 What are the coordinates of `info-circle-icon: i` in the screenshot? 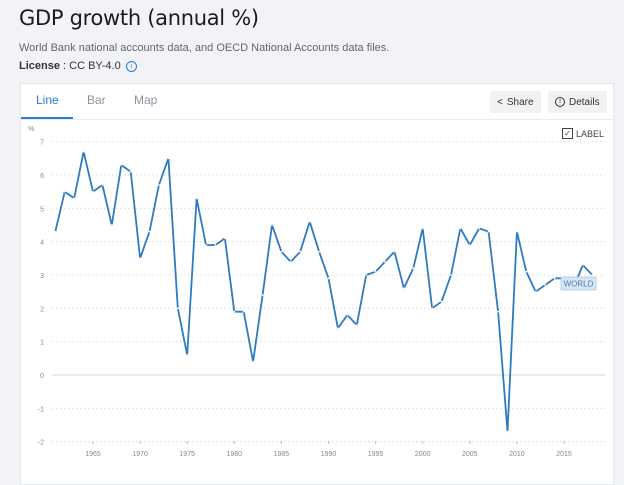 It's located at (560, 102).